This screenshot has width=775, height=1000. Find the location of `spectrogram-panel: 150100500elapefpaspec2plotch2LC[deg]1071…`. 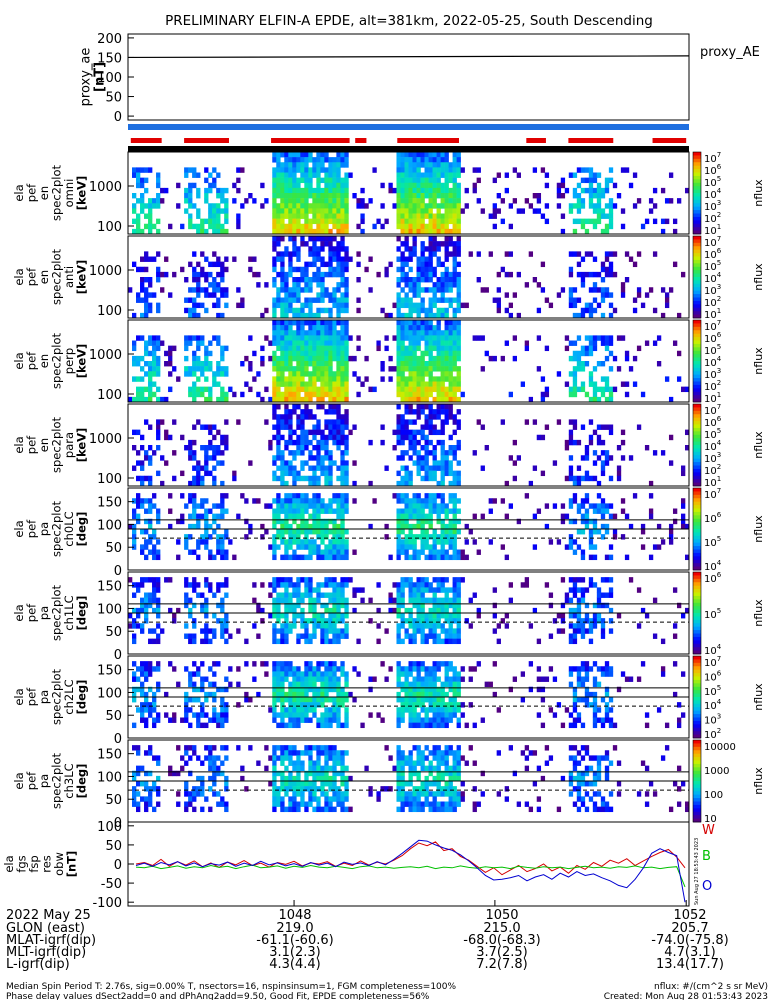

spectrogram-panel: 150100500elapefpaspec2plotch2LC[deg]1071… is located at coordinates (388, 701).